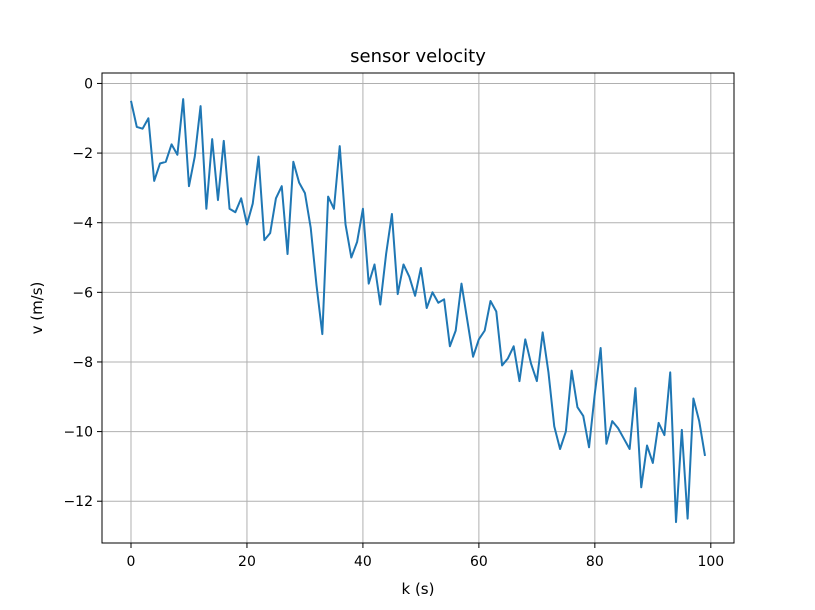  Describe the element at coordinates (88, 84) in the screenshot. I see `y-tick-label: 0` at that location.